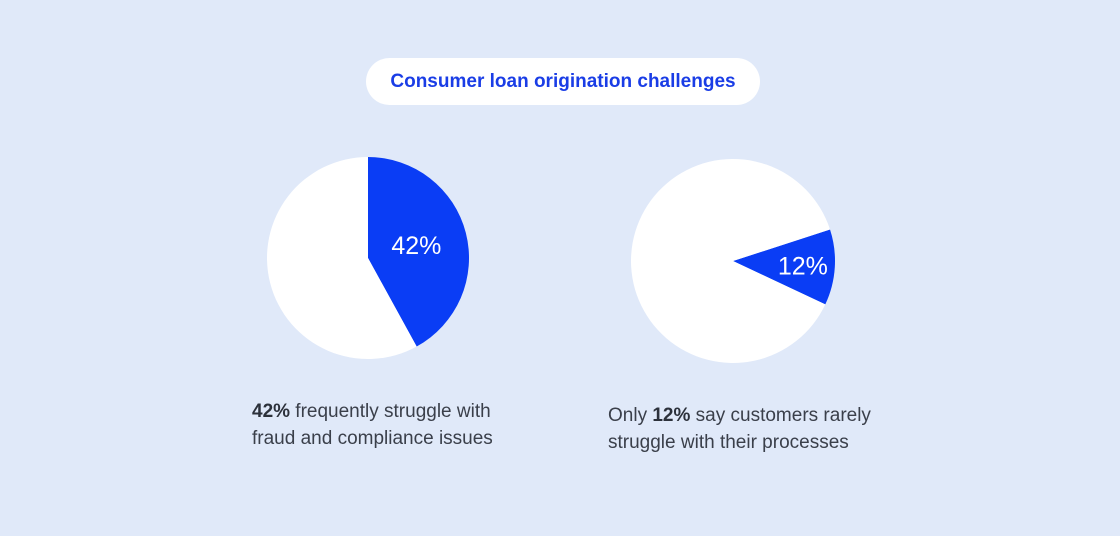 The width and height of the screenshot is (1120, 536). Describe the element at coordinates (671, 415) in the screenshot. I see `caption-highlight: 12%` at that location.